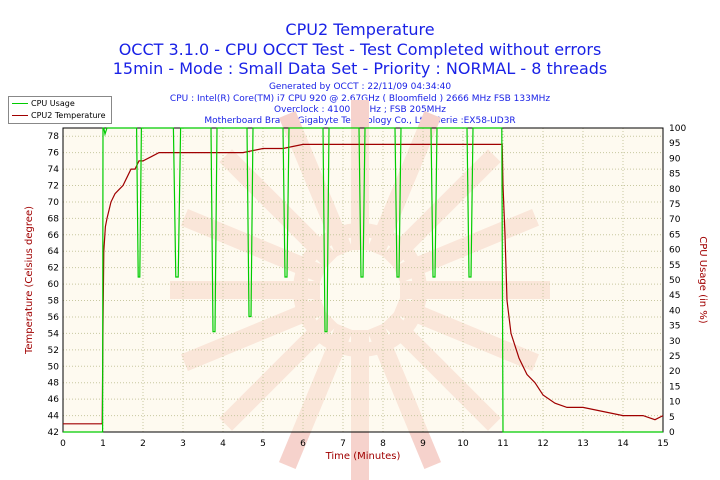  Describe the element at coordinates (674, 144) in the screenshot. I see `y2-tick-label: 95` at that location.